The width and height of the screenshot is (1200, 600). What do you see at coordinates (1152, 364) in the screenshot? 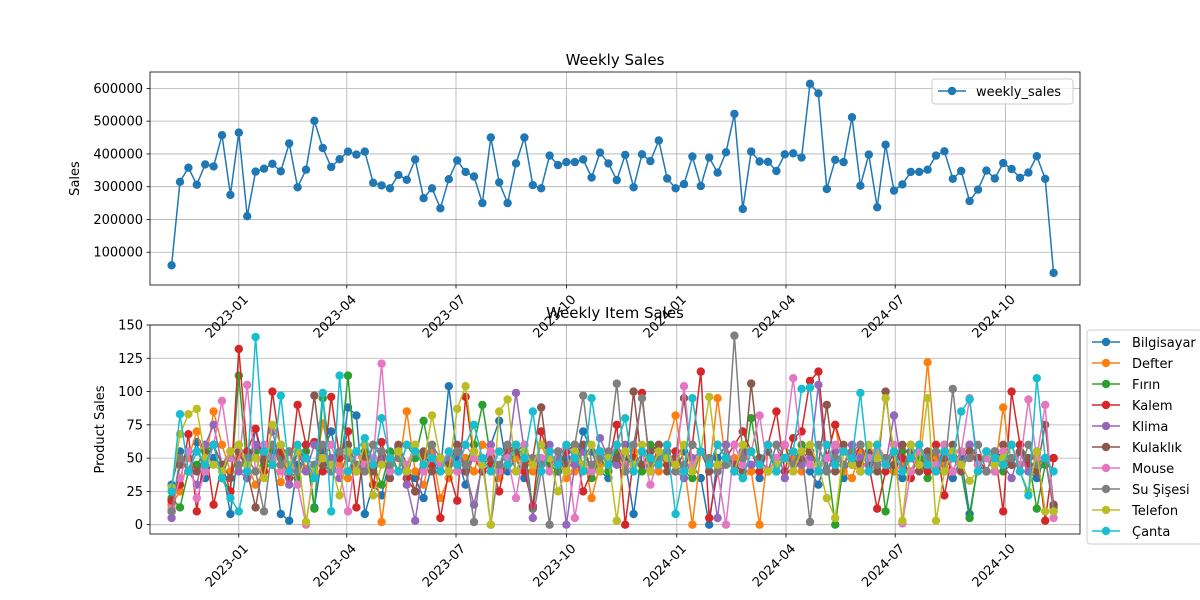
I see `legend-entry-label: Defter` at bounding box center [1152, 364].